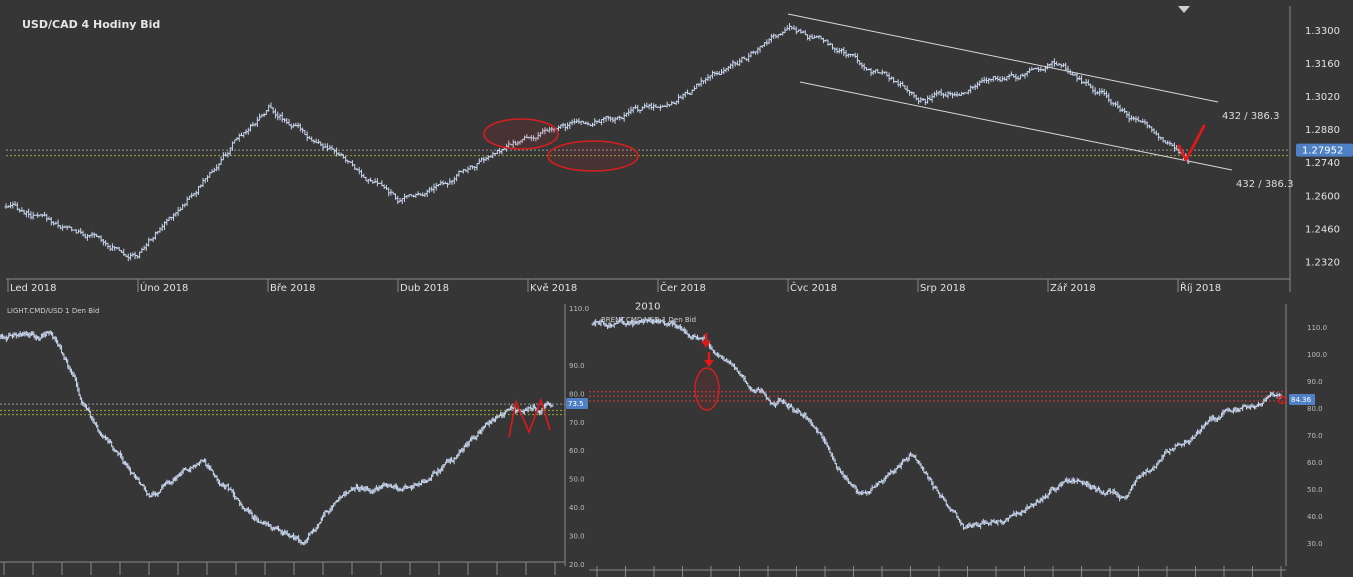 The image size is (1353, 577). I want to click on brent-tick-label: 40.0, so click(1315, 517).